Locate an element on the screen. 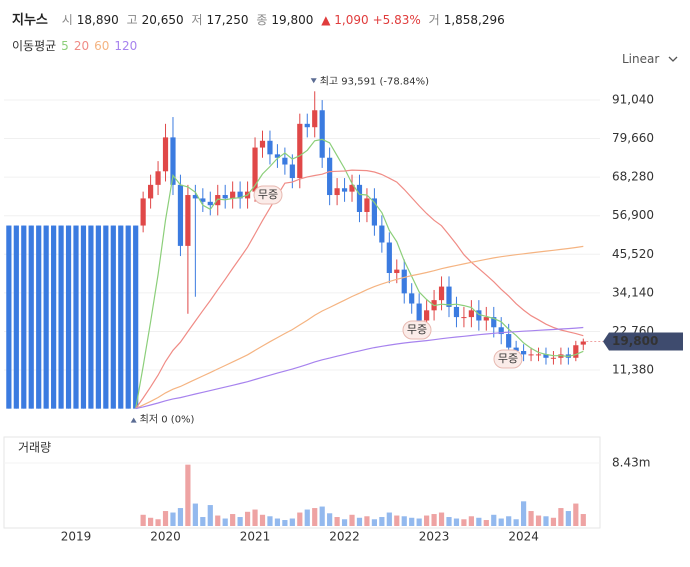  y-tick-label: 11,380 is located at coordinates (633, 370).